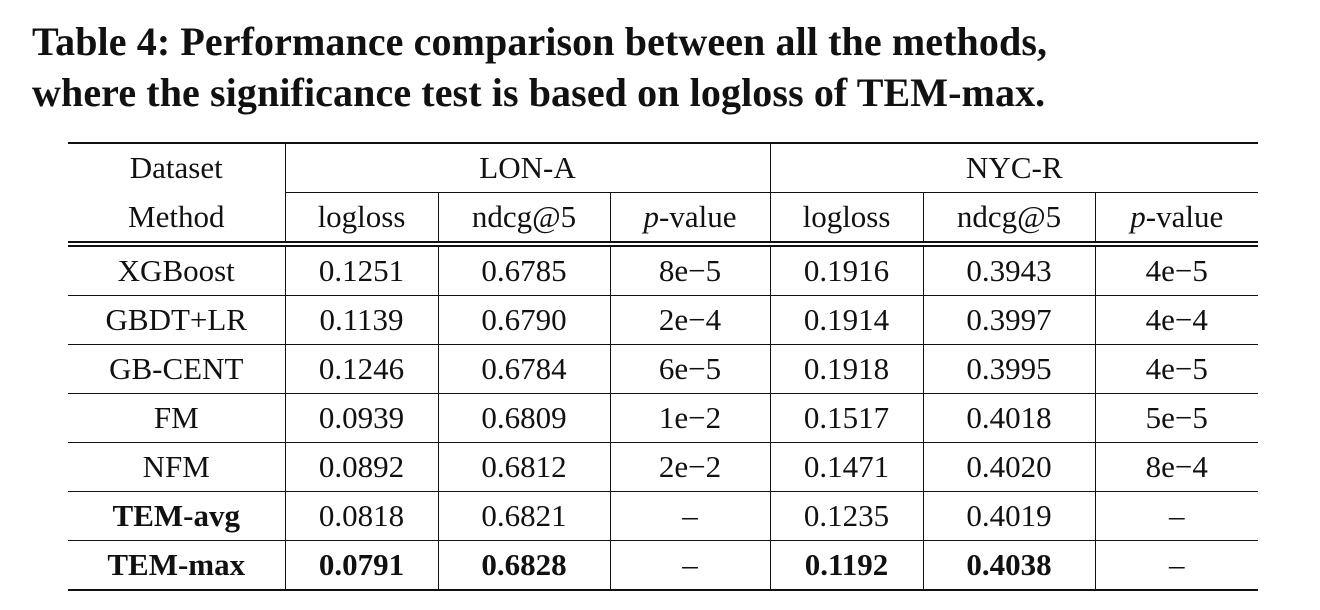 The width and height of the screenshot is (1320, 610). I want to click on lon-logloss-cell: 0.0818, so click(362, 516).